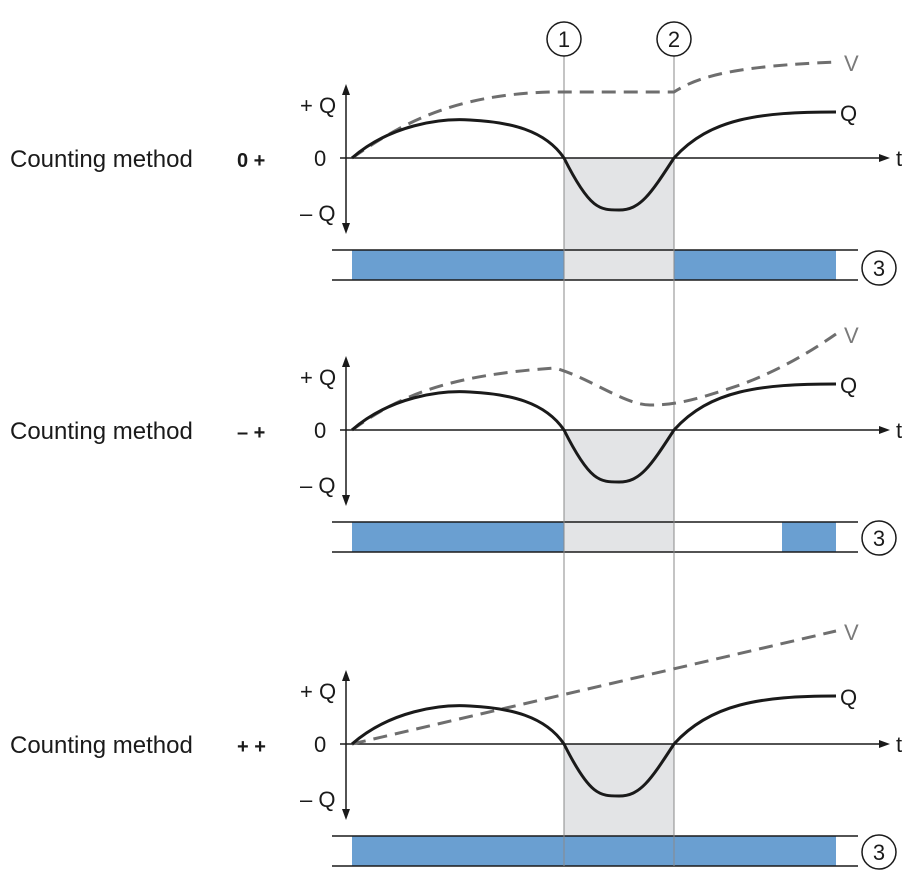 This screenshot has width=912, height=879. I want to click on bar-panel-1-right, so click(755, 265).